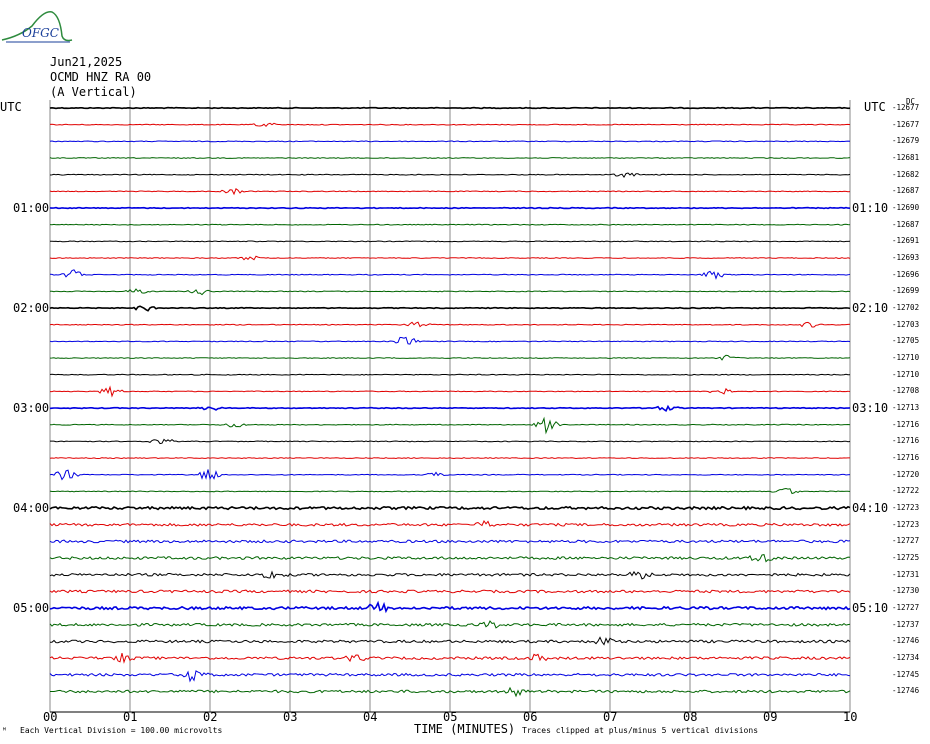 The height and width of the screenshot is (744, 930). What do you see at coordinates (86, 62) in the screenshot?
I see `header-date: Jun21,2025` at bounding box center [86, 62].